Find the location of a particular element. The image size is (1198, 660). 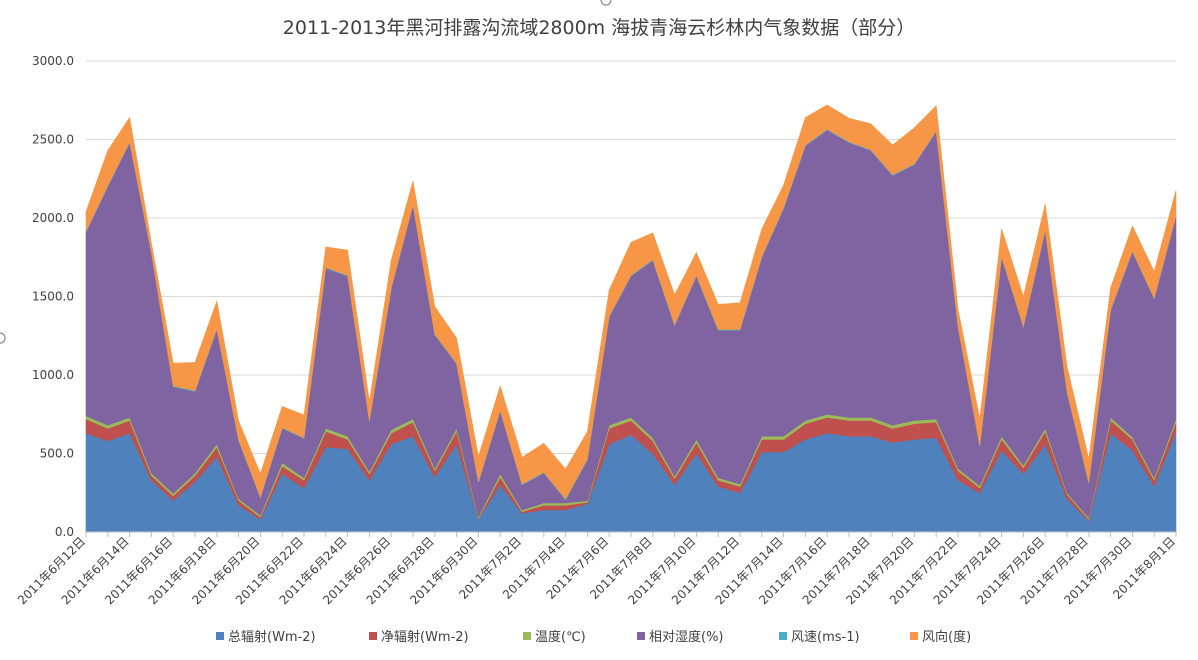

y-tick-label: 2000.0 is located at coordinates (53, 218).